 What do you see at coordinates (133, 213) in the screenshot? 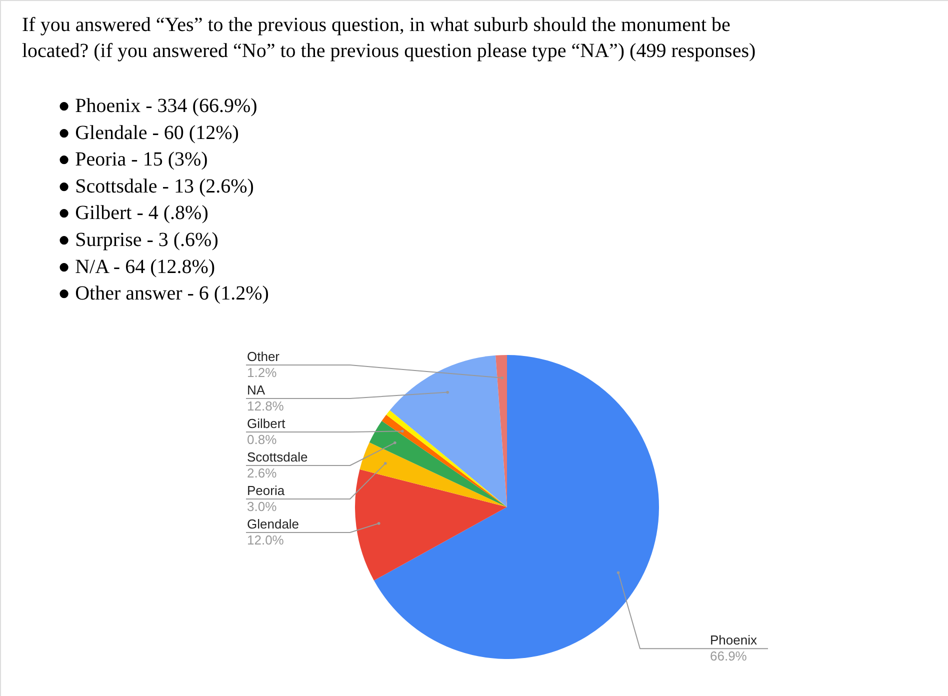
I see `text: ● Gilbert - 4 (.8%)` at bounding box center [133, 213].